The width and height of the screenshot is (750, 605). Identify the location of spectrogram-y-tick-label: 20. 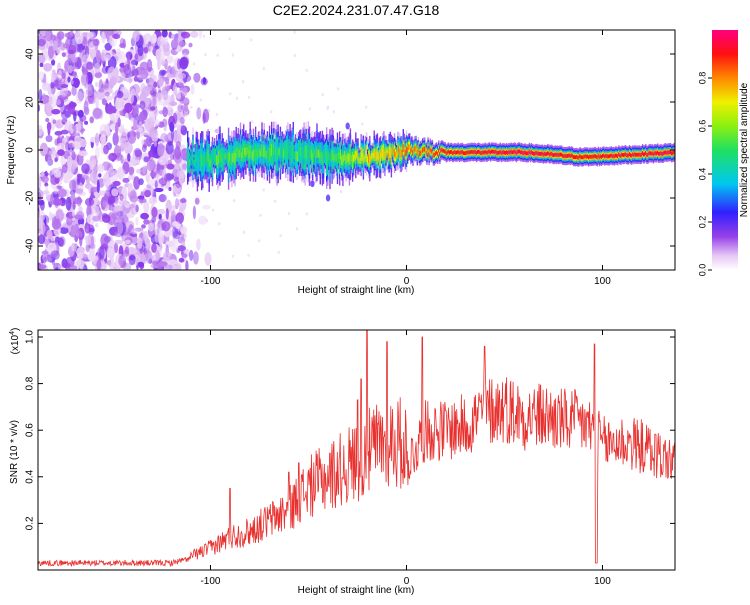
(30, 102).